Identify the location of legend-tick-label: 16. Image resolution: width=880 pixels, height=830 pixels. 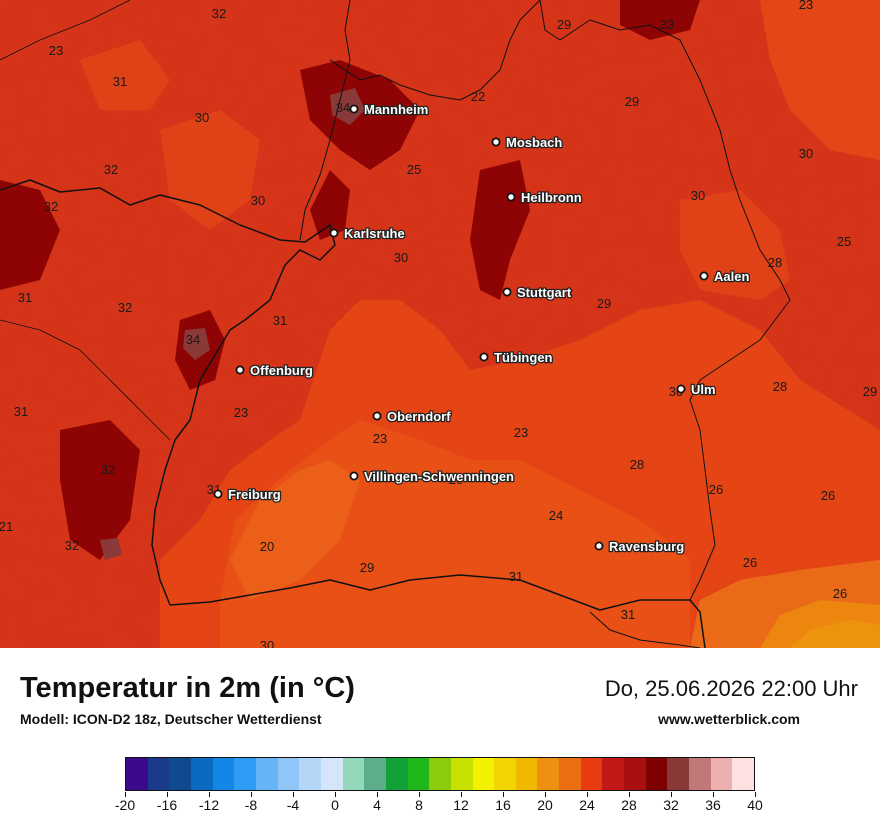
(503, 805).